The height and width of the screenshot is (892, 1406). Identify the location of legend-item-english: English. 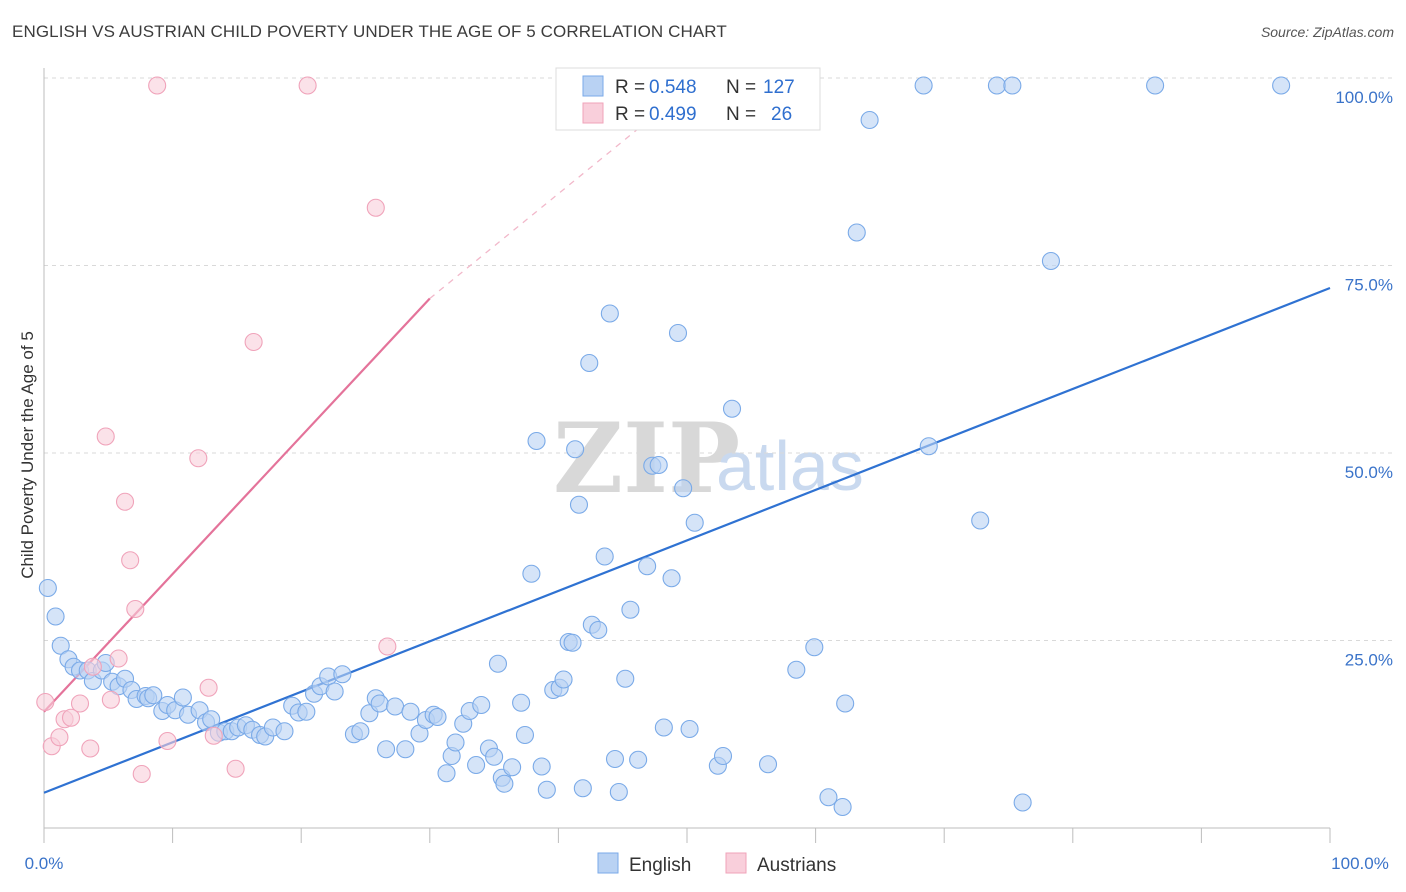
(644, 864).